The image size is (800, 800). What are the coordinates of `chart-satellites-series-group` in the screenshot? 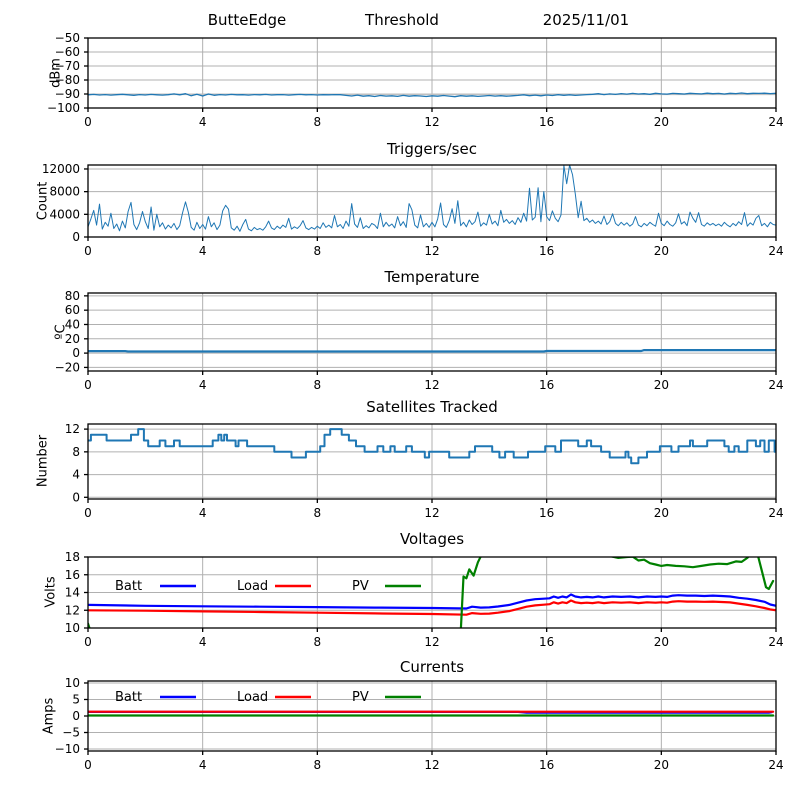 It's located at (432, 446).